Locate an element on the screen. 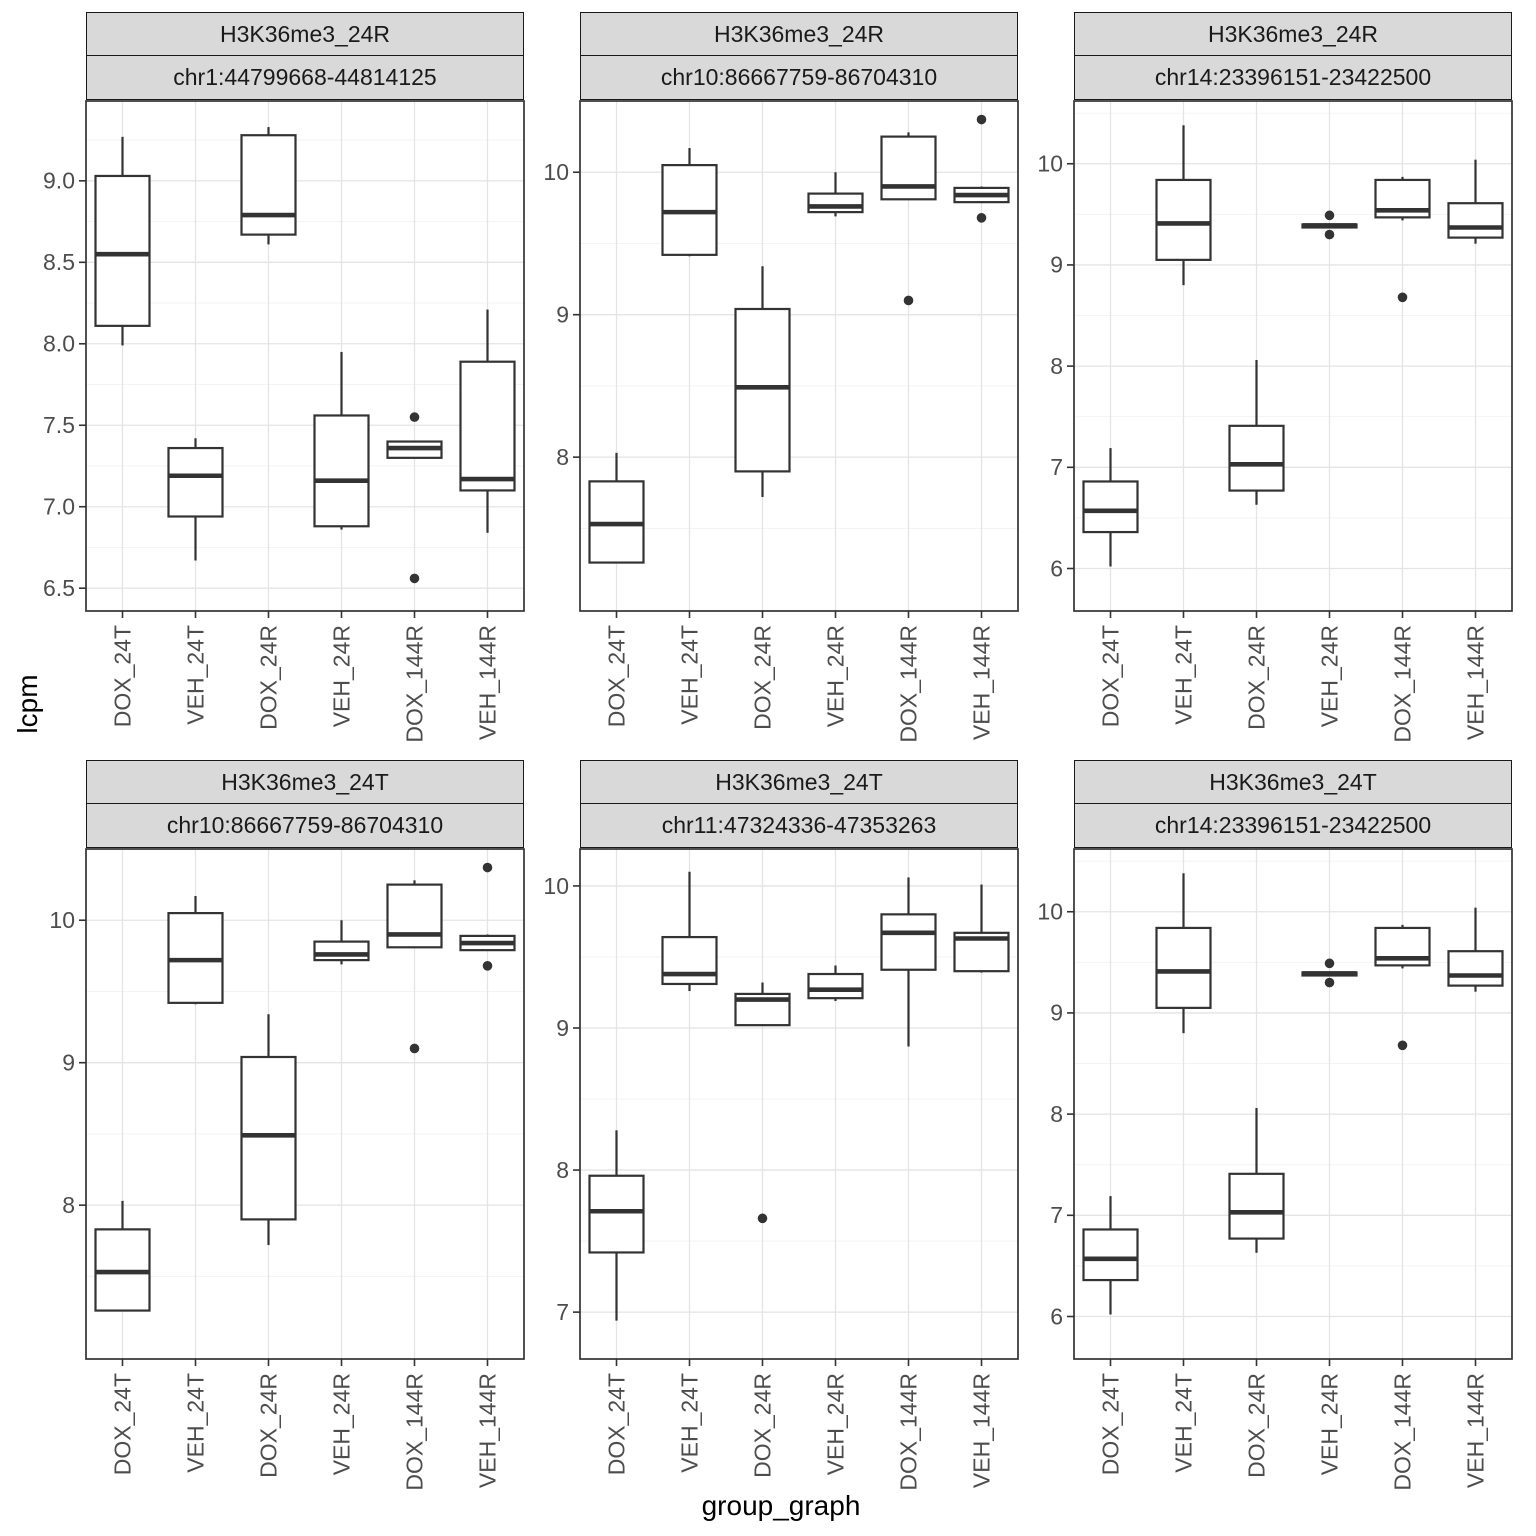 The height and width of the screenshot is (1536, 1536). facet-strips: H3K36me3_24T chr11:47324336-47353263 is located at coordinates (799, 804).